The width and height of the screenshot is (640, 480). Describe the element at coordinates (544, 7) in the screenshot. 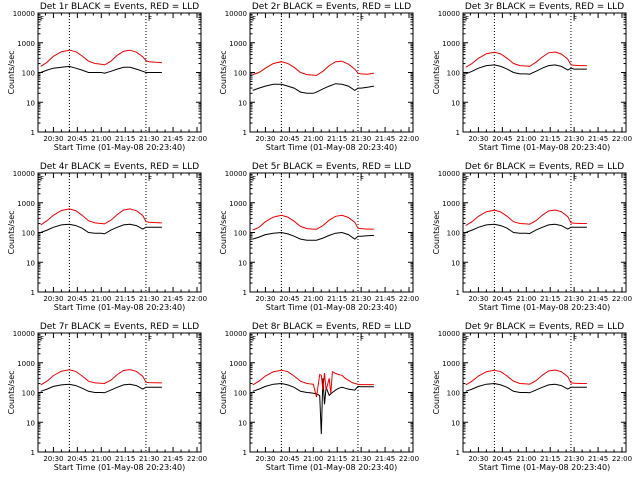

I see `chart-title: Det 3r BLACK = Events, RED = LLD` at that location.